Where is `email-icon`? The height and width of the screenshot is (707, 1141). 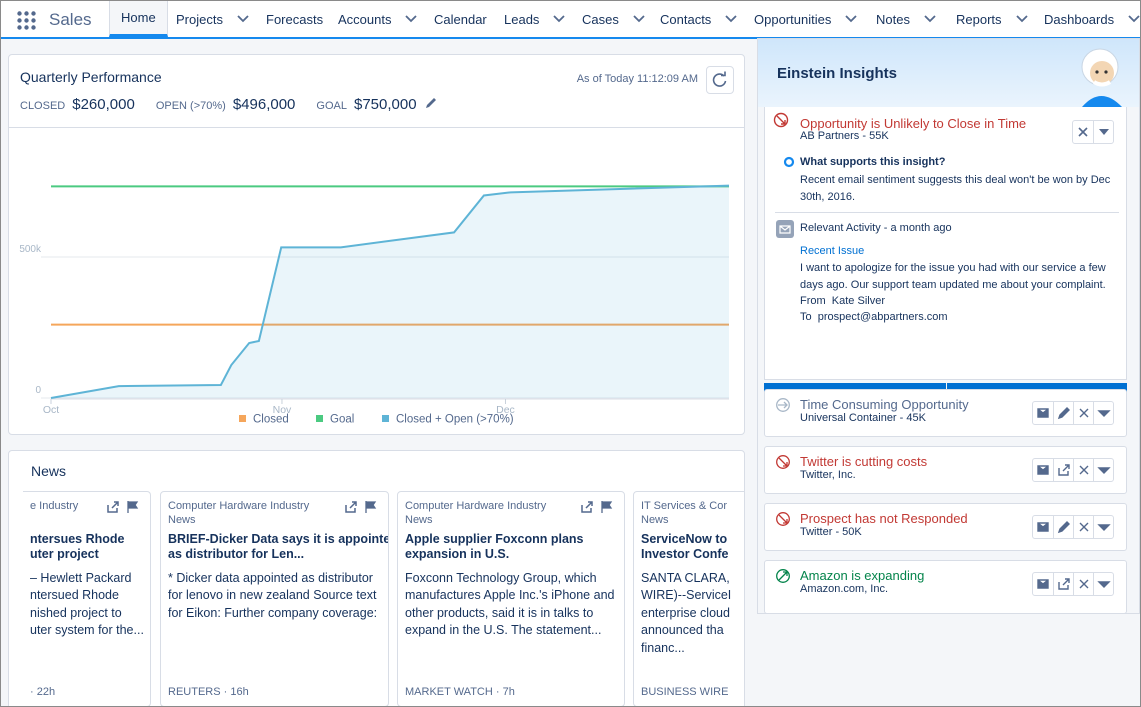 email-icon is located at coordinates (1043, 584).